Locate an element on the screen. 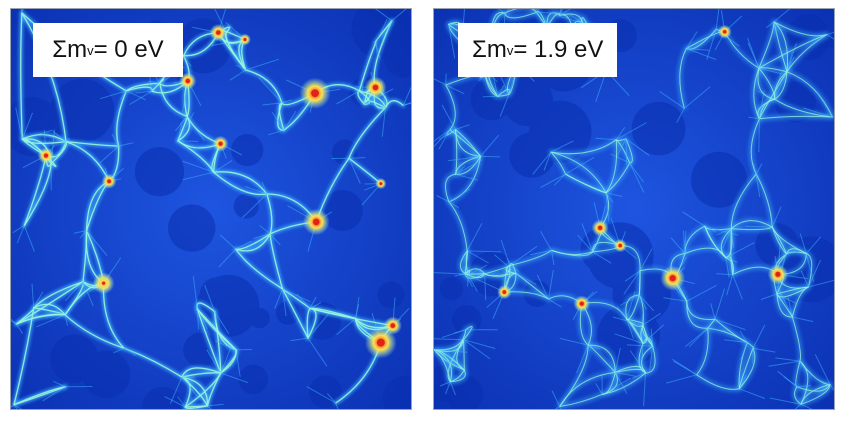 This screenshot has width=850, height=426. label-suffix: = 0 eV is located at coordinates (128, 49).